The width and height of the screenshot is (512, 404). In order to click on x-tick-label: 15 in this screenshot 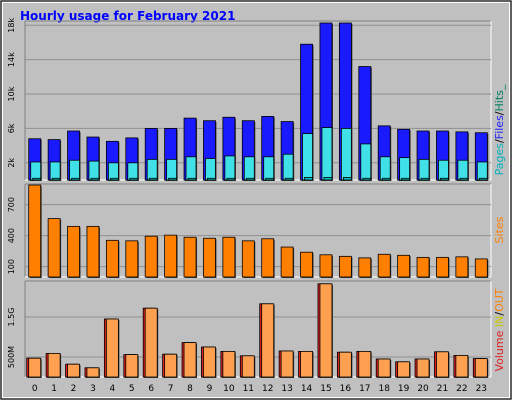, I will do `click(325, 389)`.